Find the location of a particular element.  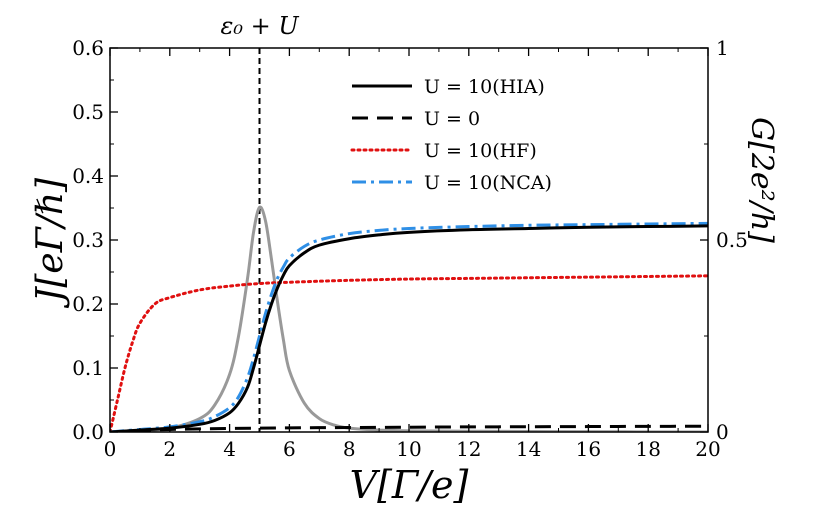

x-tick-label: 2 is located at coordinates (169, 449).